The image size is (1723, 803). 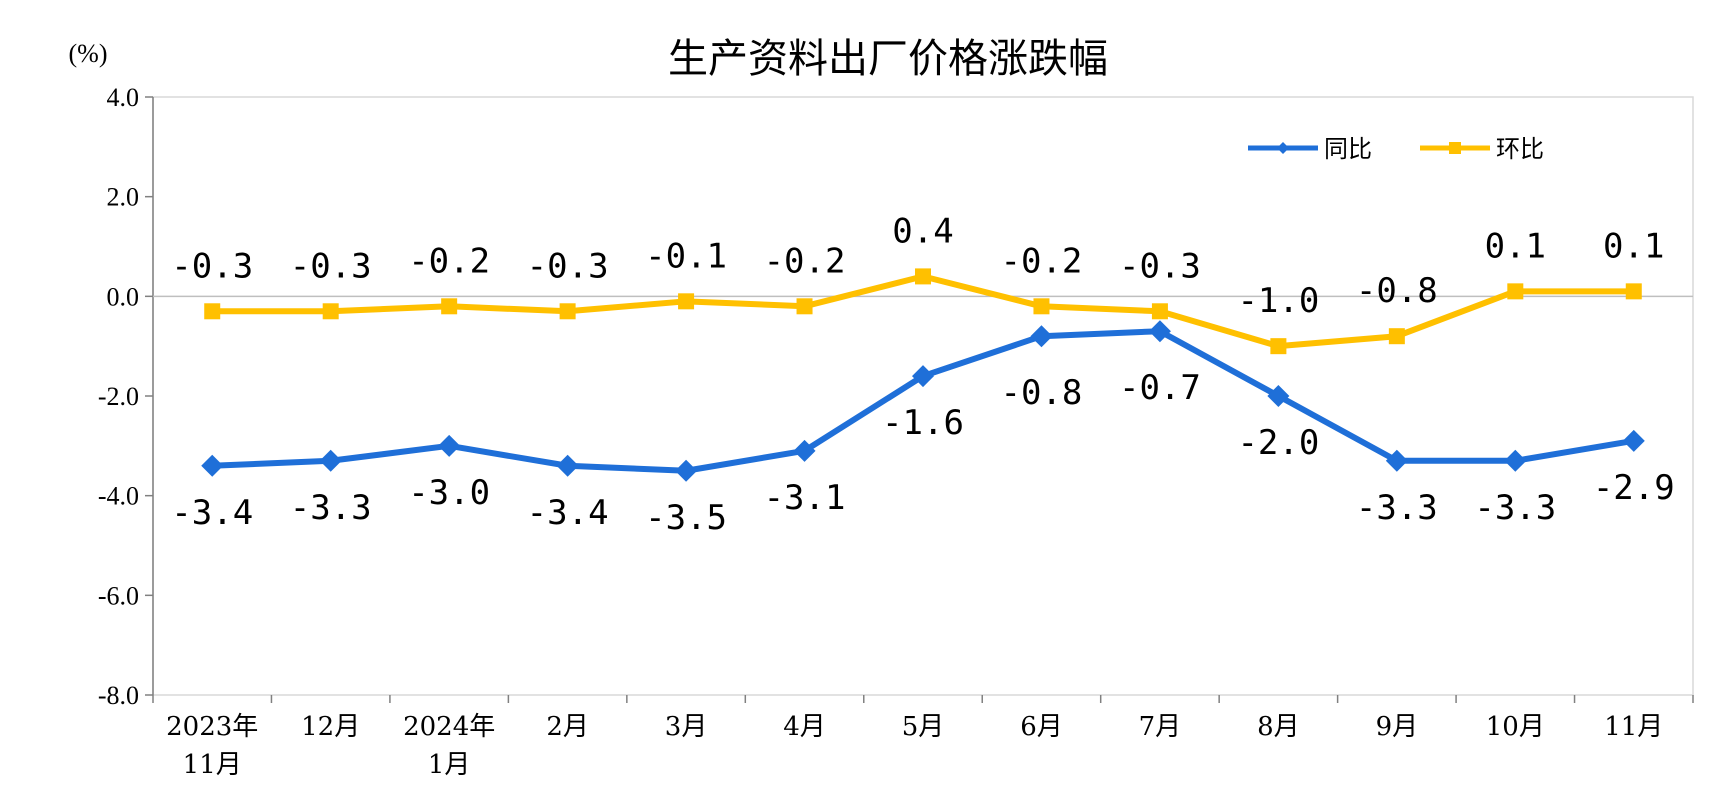 I want to click on x-tick-label-line: 2月, so click(x=567, y=727).